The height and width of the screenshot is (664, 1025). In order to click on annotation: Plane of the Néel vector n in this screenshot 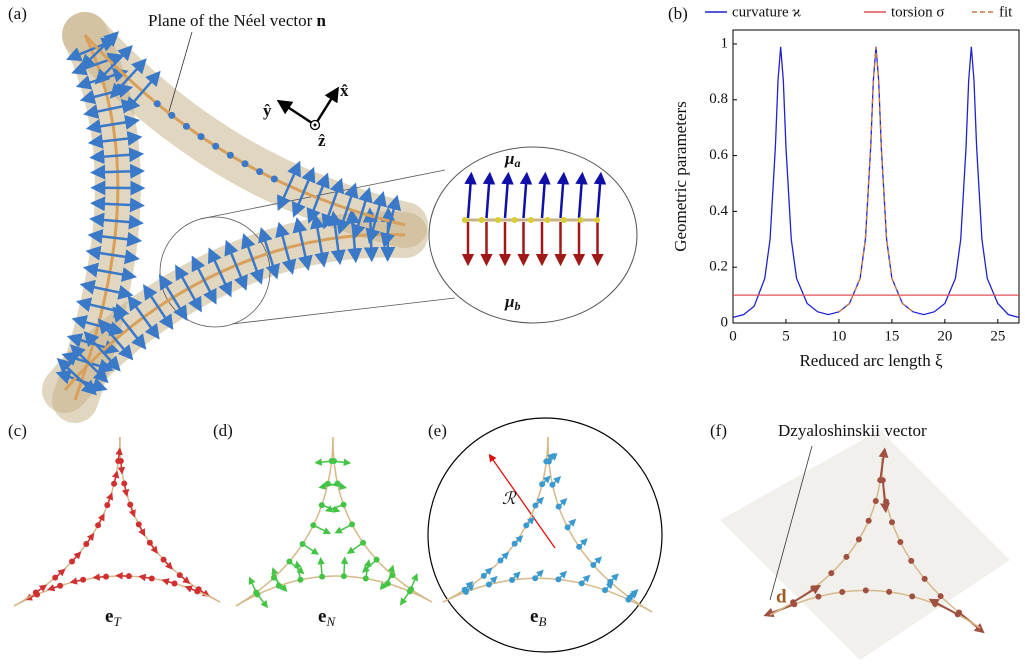, I will do `click(237, 20)`.